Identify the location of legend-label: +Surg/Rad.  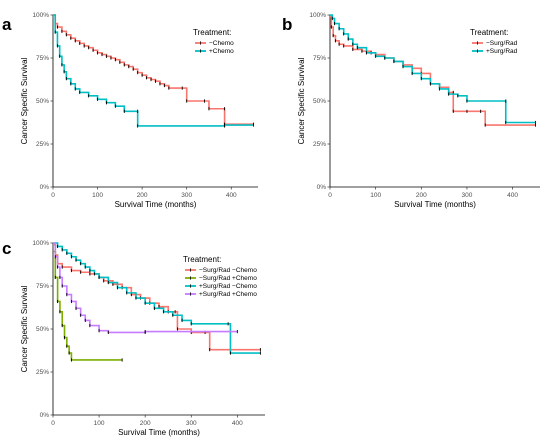
(502, 51).